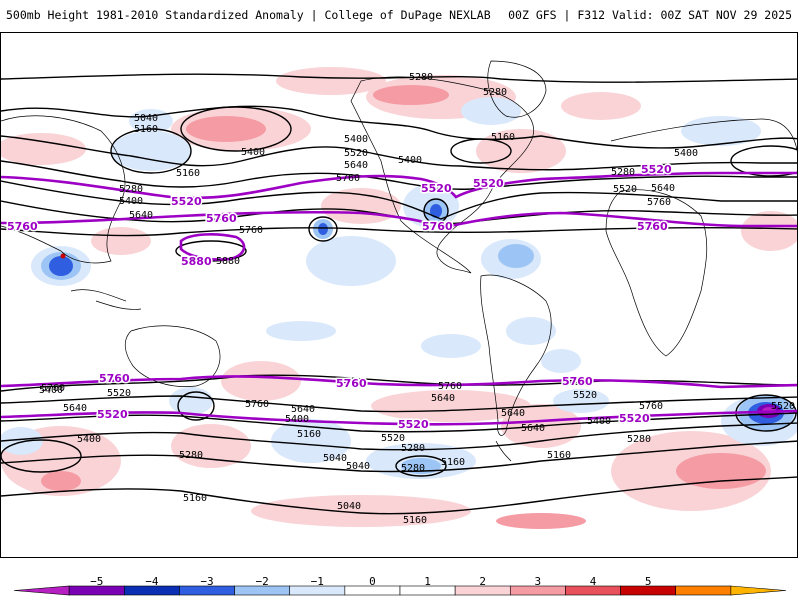  Describe the element at coordinates (97, 581) in the screenshot. I see `colorbar-tick-label: −5` at that location.